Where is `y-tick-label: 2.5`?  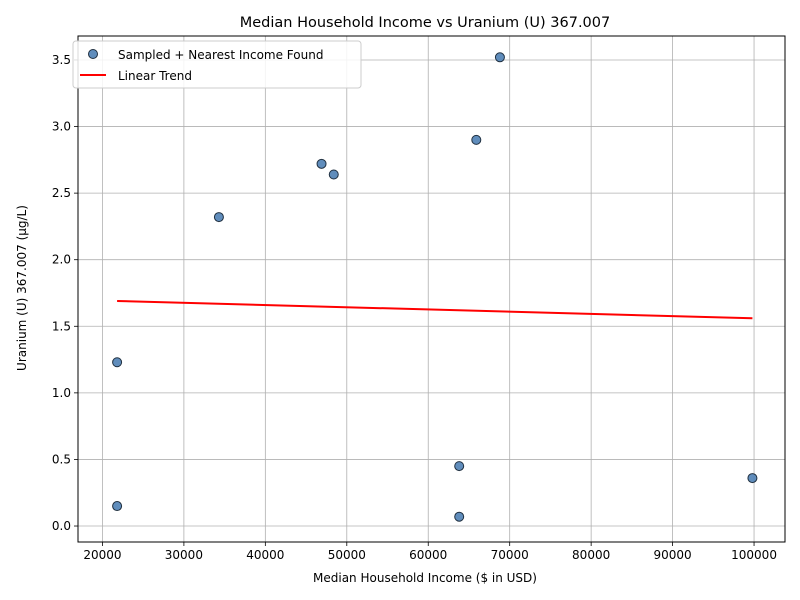 y-tick-label: 2.5 is located at coordinates (61, 193).